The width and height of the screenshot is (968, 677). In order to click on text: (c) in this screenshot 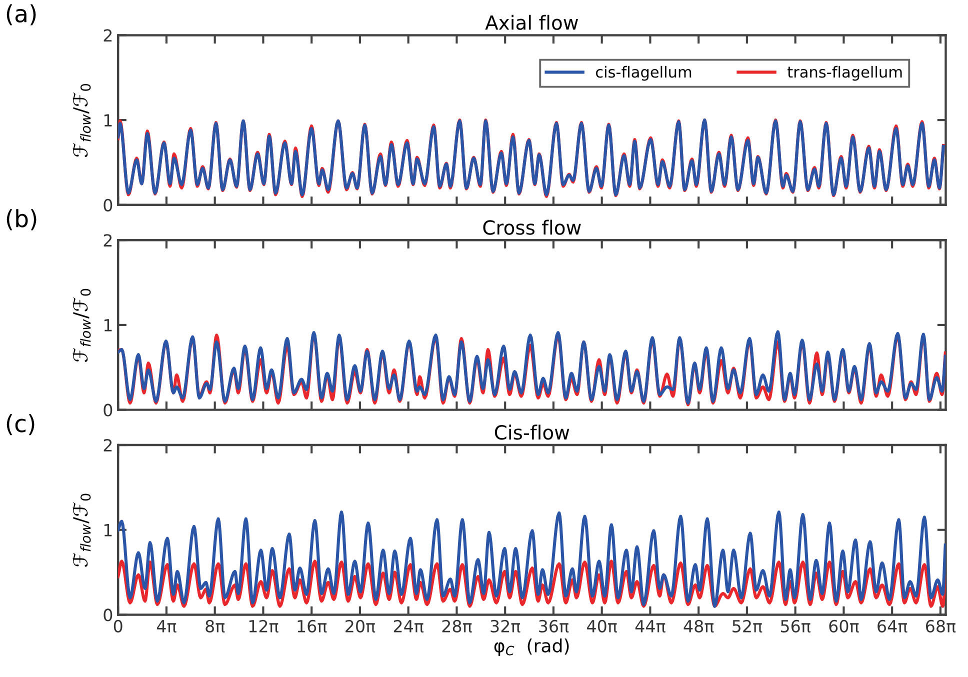, I will do `click(20, 425)`.